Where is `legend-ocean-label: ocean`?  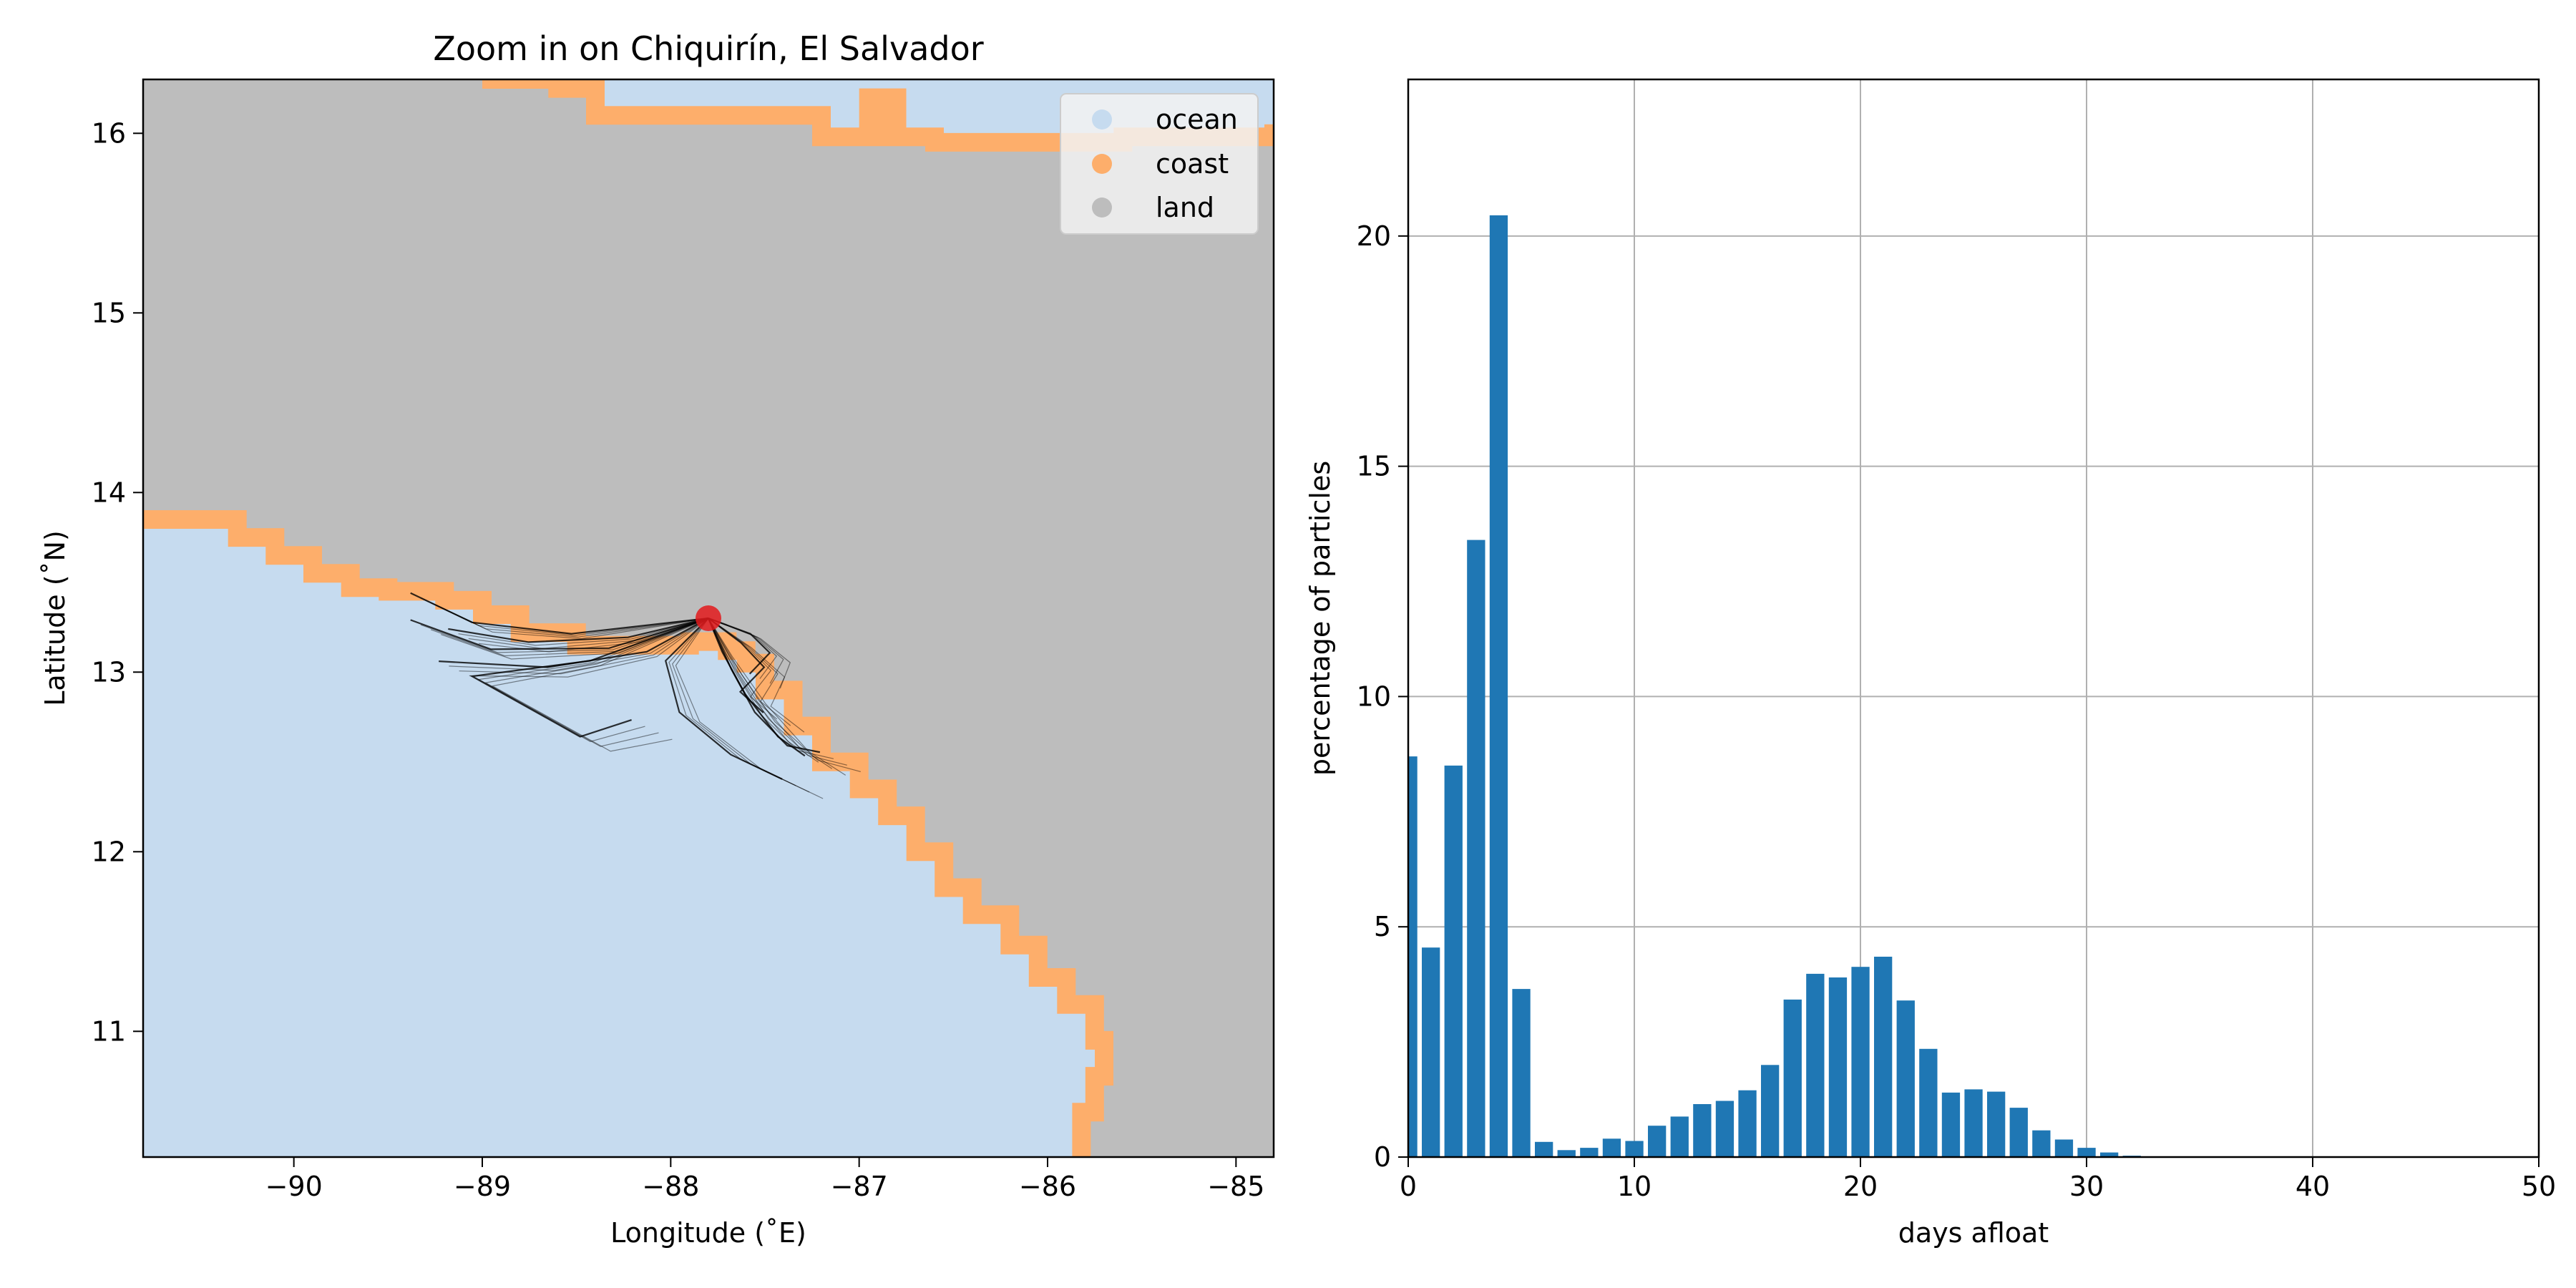
legend-ocean-label: ocean is located at coordinates (1197, 119).